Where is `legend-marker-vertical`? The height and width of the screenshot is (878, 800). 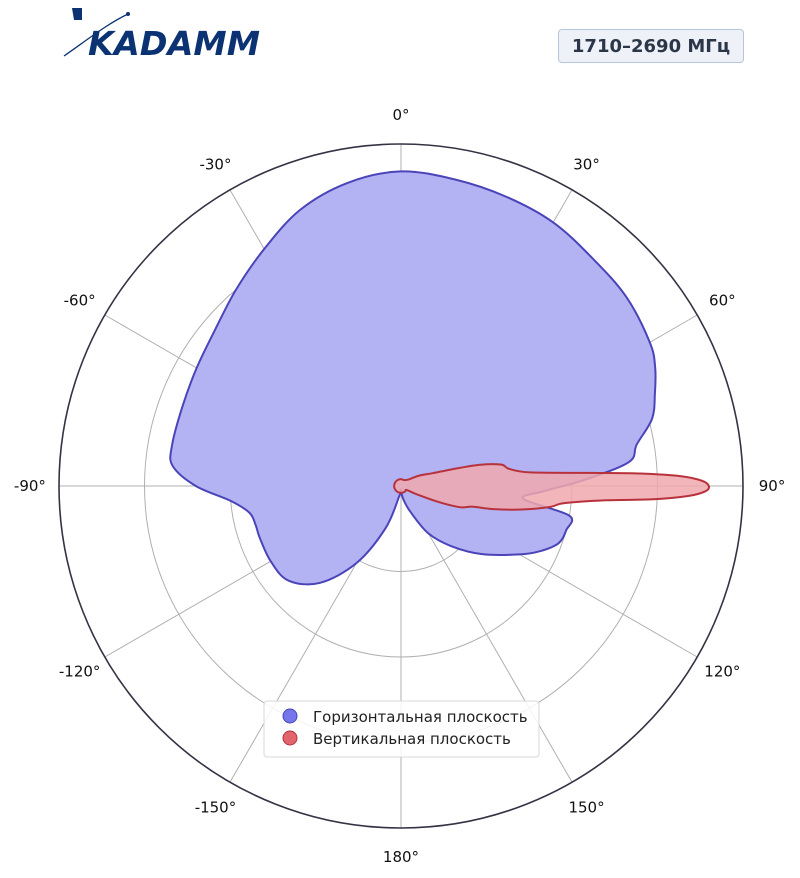
legend-marker-vertical is located at coordinates (290, 738).